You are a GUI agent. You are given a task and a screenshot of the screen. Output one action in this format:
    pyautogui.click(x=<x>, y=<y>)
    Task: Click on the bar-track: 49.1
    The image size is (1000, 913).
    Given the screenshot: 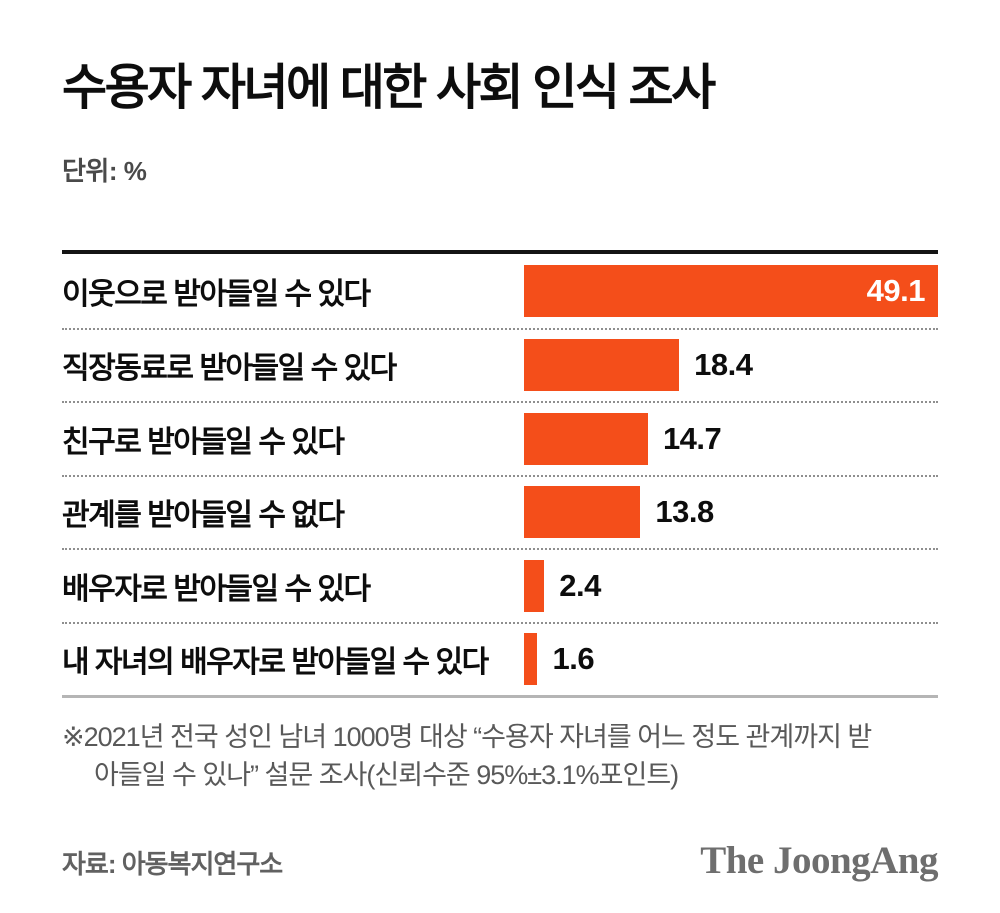 What is the action you would take?
    pyautogui.click(x=731, y=290)
    